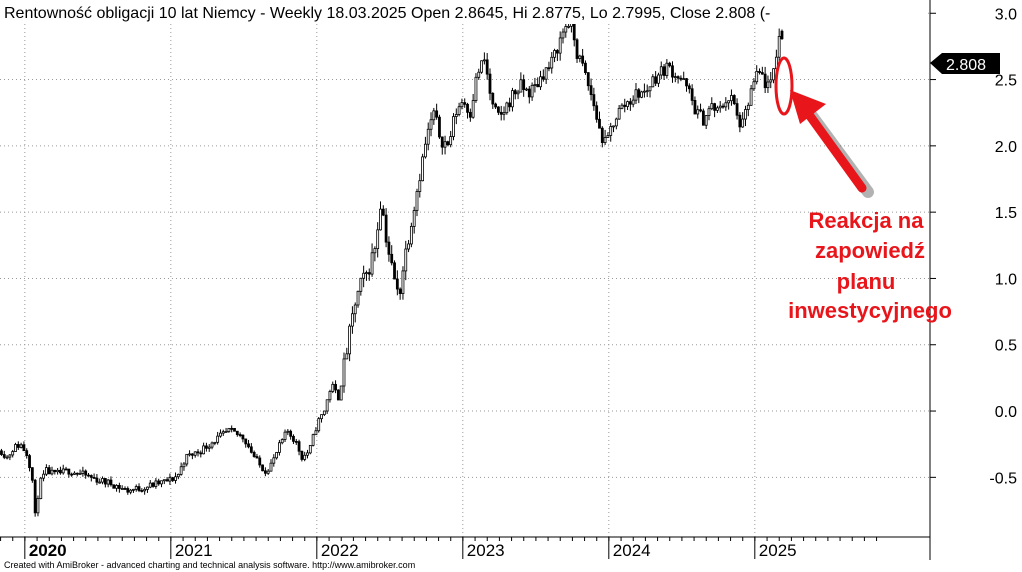  What do you see at coordinates (867, 220) in the screenshot?
I see `annotation-line-1: Reakcja na` at bounding box center [867, 220].